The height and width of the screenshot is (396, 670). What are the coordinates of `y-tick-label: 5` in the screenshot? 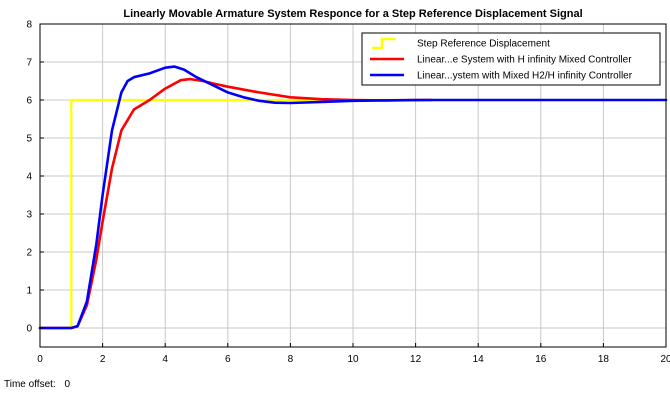 It's located at (29, 139).